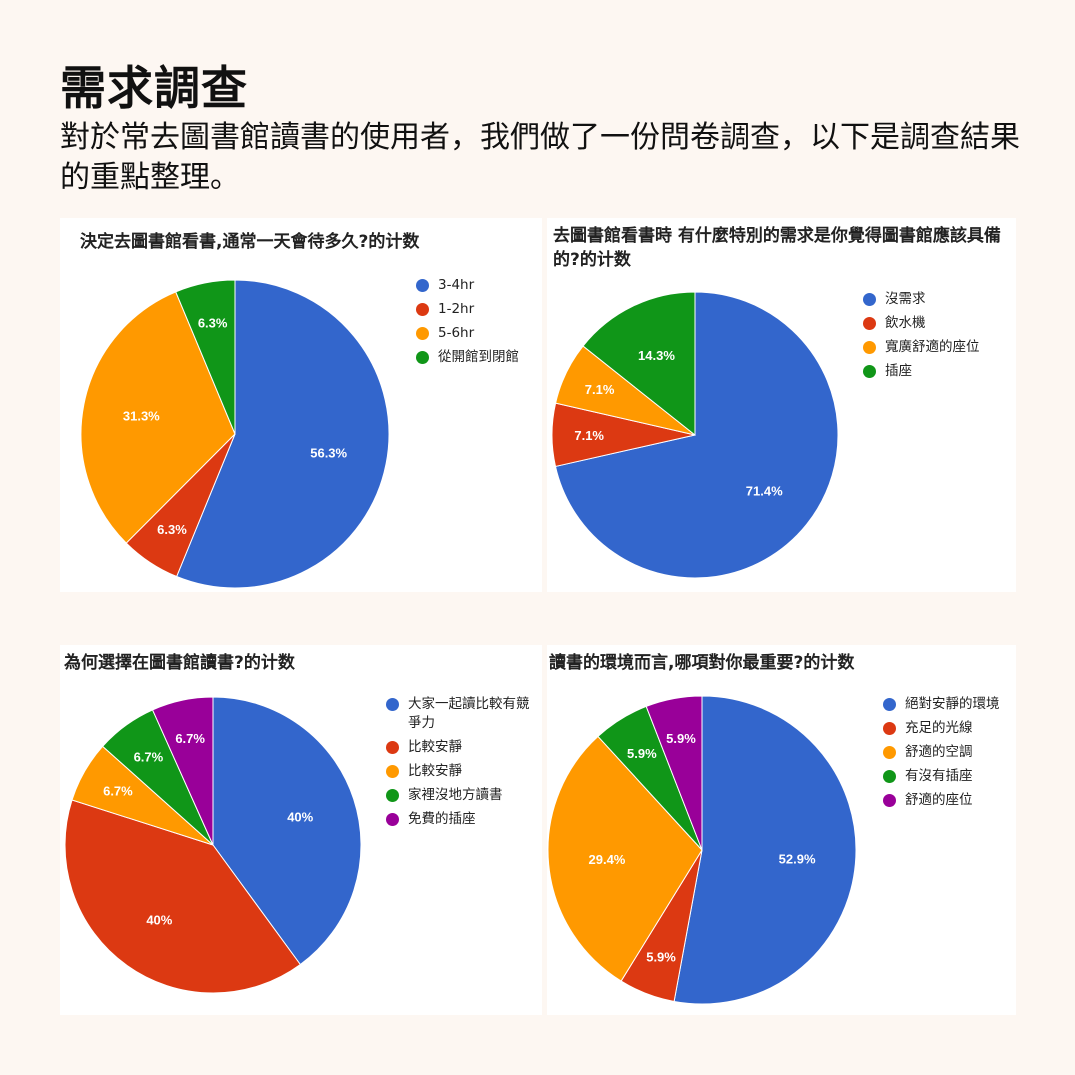  Describe the element at coordinates (456, 333) in the screenshot. I see `legend-label: 5-6hr` at that location.